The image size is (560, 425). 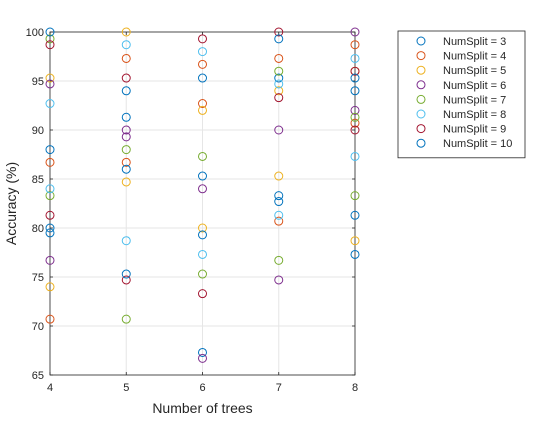 What do you see at coordinates (202, 388) in the screenshot?
I see `x-tick-label: 6` at bounding box center [202, 388].